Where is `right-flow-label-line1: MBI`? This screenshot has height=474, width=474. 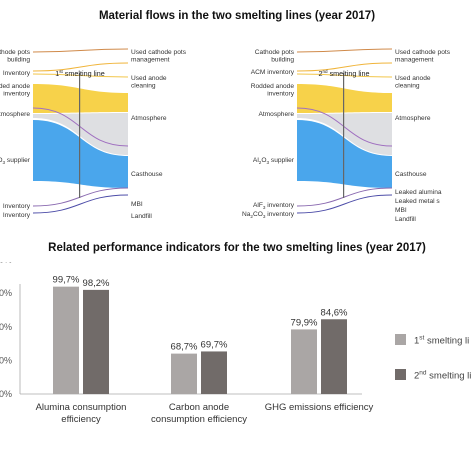
right-flow-label-line1: MBI is located at coordinates (401, 210).